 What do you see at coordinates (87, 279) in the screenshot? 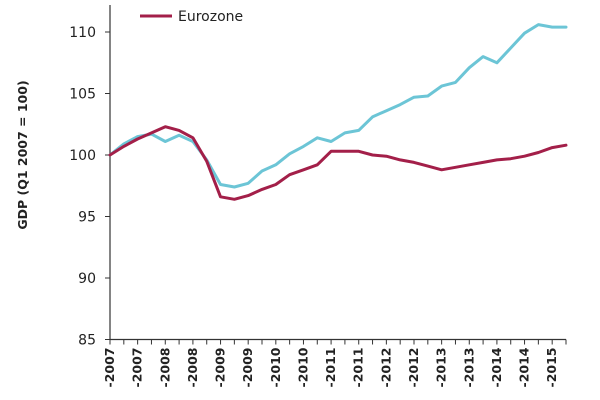
I see `y-tick-label: 90` at bounding box center [87, 279].